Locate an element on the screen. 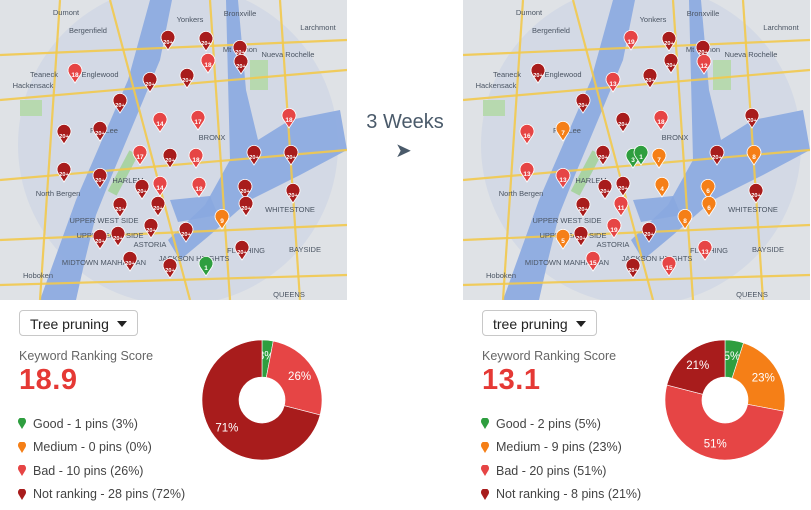 The width and height of the screenshot is (811, 510). svg-text: 7 is located at coordinates (659, 160).